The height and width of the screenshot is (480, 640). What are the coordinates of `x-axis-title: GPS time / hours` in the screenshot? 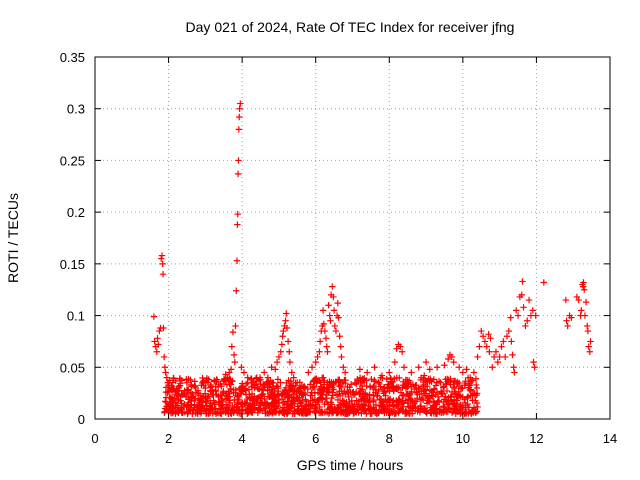 It's located at (350, 465).